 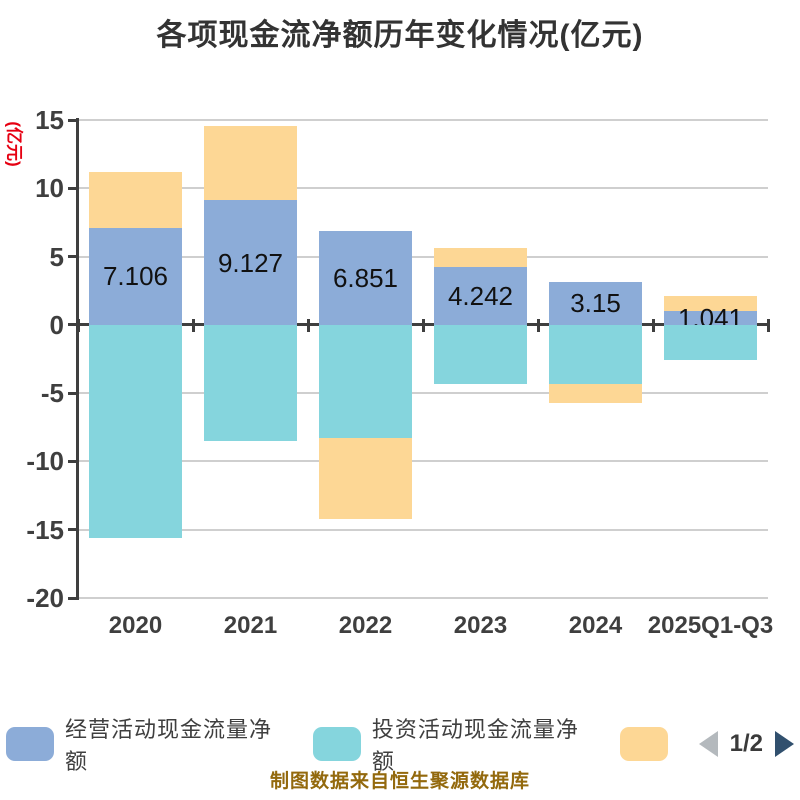 I want to click on x-axis-label-2024: 2024, so click(x=595, y=625).